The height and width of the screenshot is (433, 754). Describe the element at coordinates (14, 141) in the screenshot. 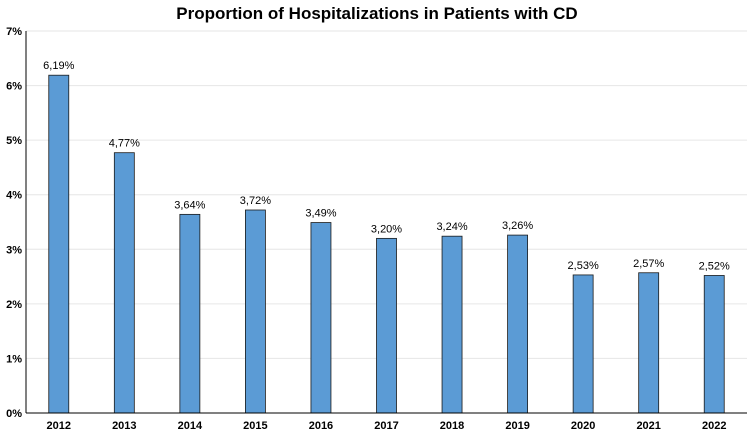

I see `y-tick-label: 5%` at that location.